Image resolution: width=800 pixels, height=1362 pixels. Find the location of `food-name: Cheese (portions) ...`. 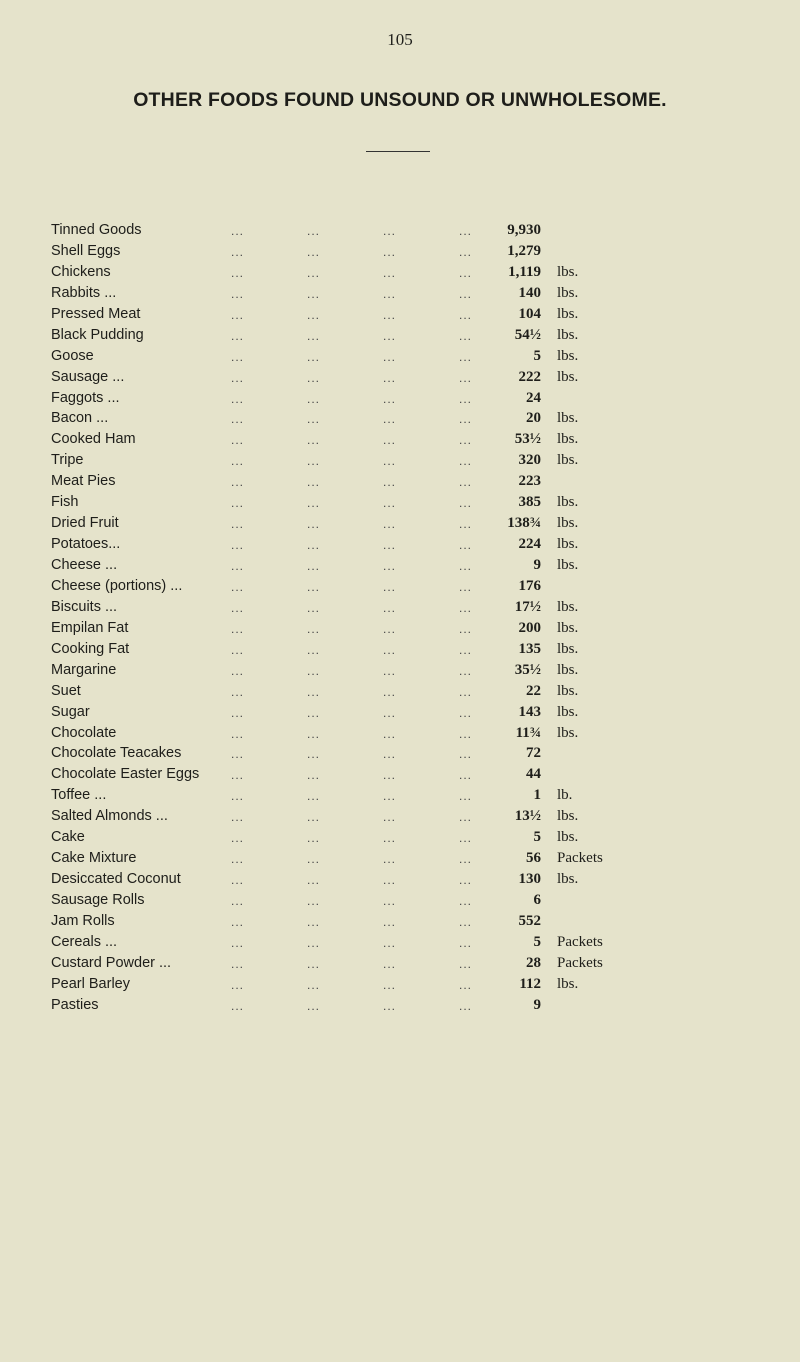

food-name: Cheese (portions) ... is located at coordinates (117, 585).